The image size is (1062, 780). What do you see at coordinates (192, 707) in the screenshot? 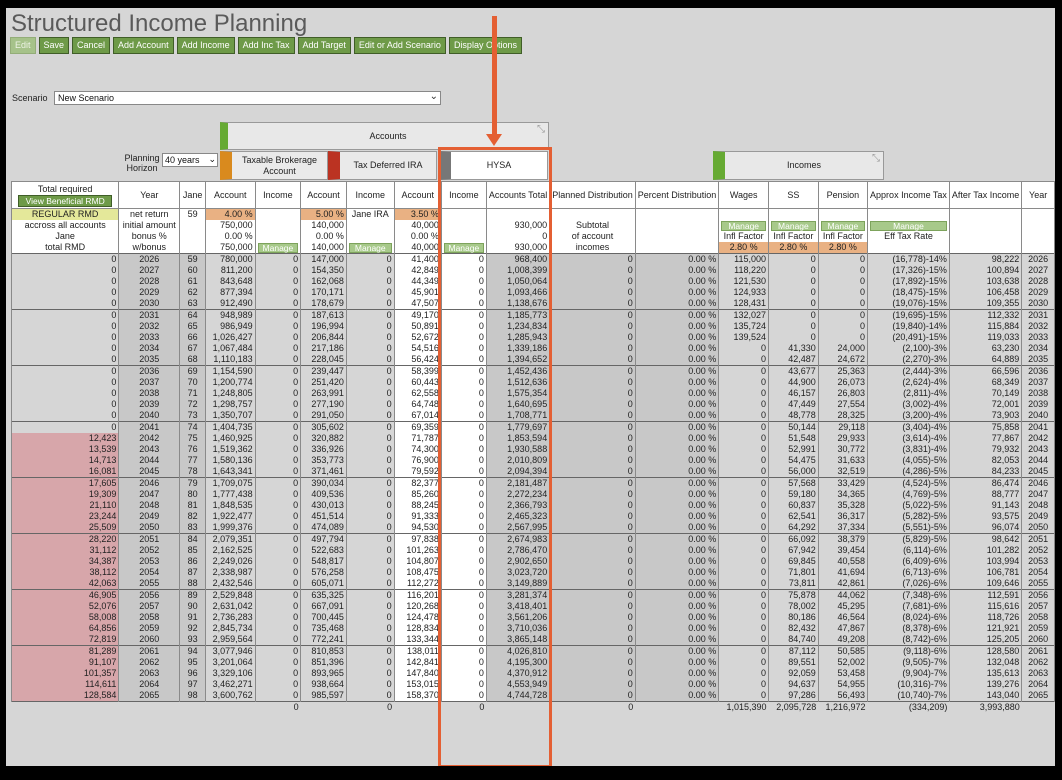
I see `total-jane` at bounding box center [192, 707].